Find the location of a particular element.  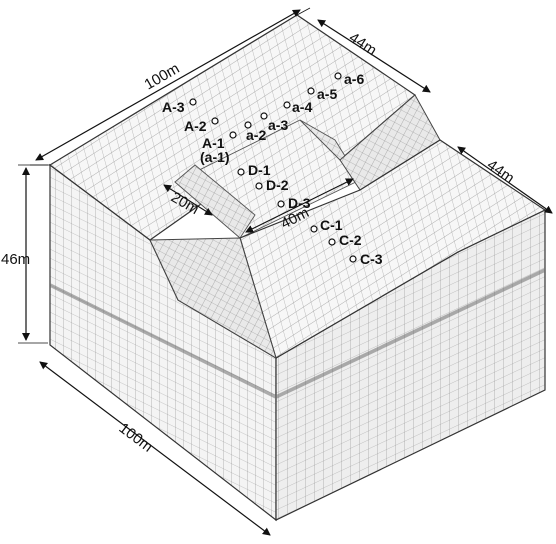

point-marker-a-5: a-5 is located at coordinates (322, 94).